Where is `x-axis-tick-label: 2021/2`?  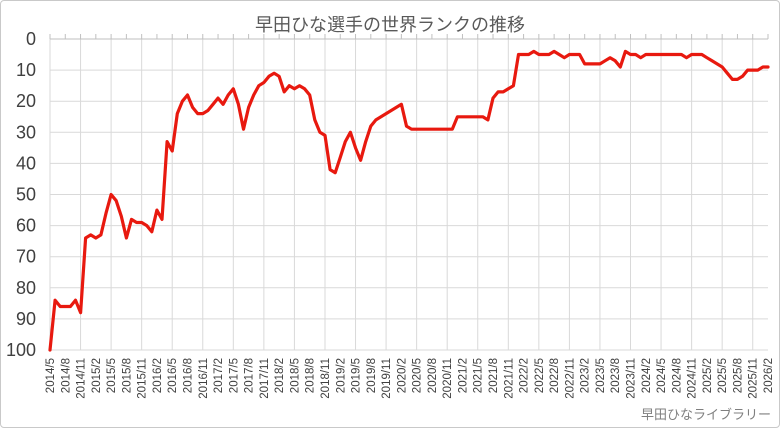
x-axis-tick-label: 2021/2 is located at coordinates (463, 375).